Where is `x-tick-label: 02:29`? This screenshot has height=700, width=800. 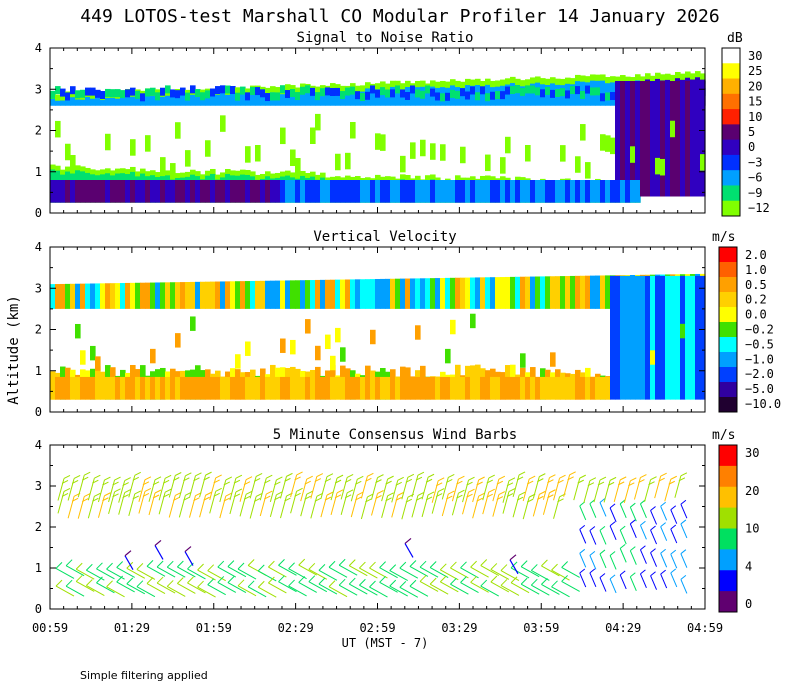 x-tick-label: 02:29 is located at coordinates (296, 628).